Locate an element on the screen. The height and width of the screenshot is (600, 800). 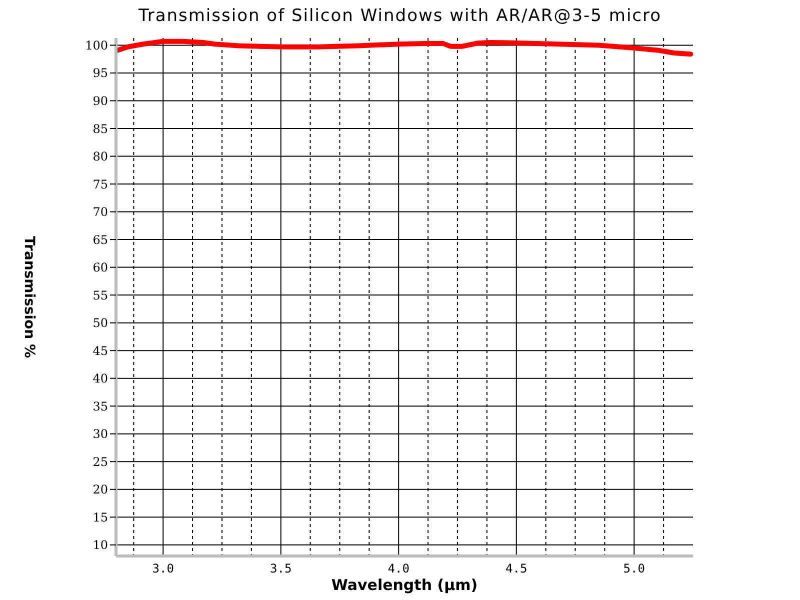
y-tick-label: 75 is located at coordinates (100, 184).